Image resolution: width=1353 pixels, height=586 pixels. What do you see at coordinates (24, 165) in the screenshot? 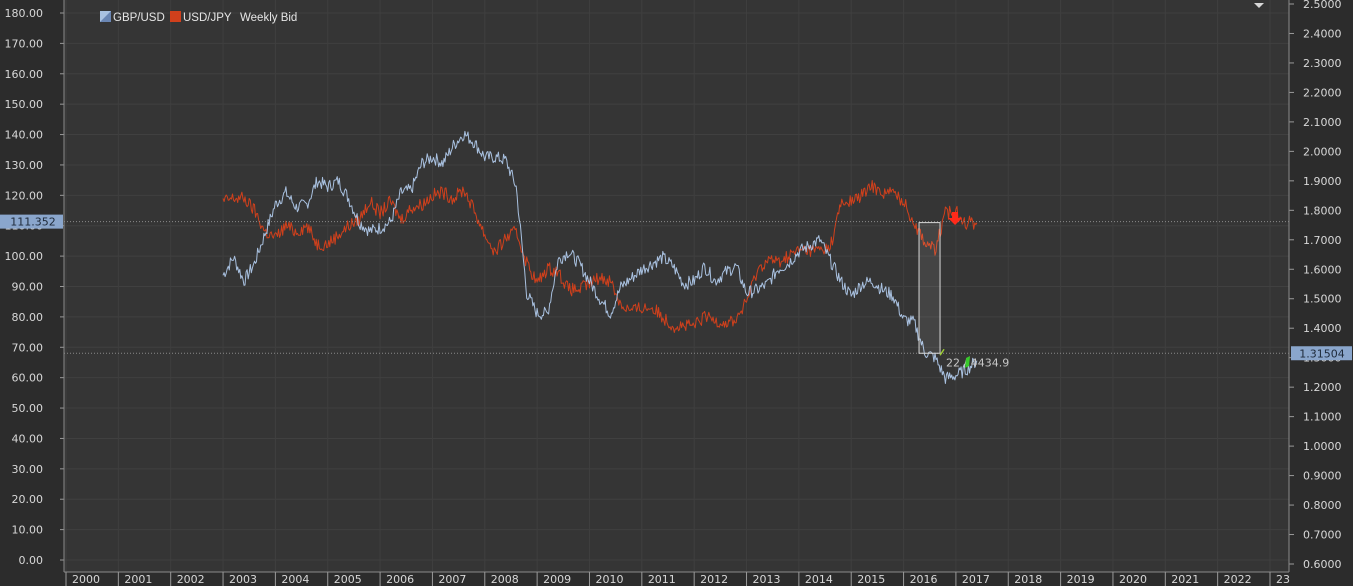
I see `left-tick-label: 130.00` at bounding box center [24, 165].